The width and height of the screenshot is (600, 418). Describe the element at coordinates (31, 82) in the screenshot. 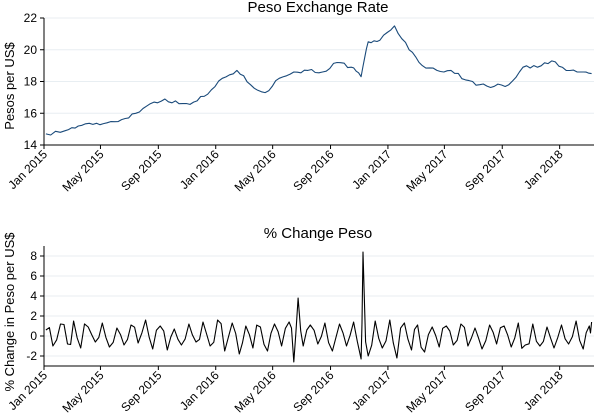

I see `y-tick-label: 18` at that location.